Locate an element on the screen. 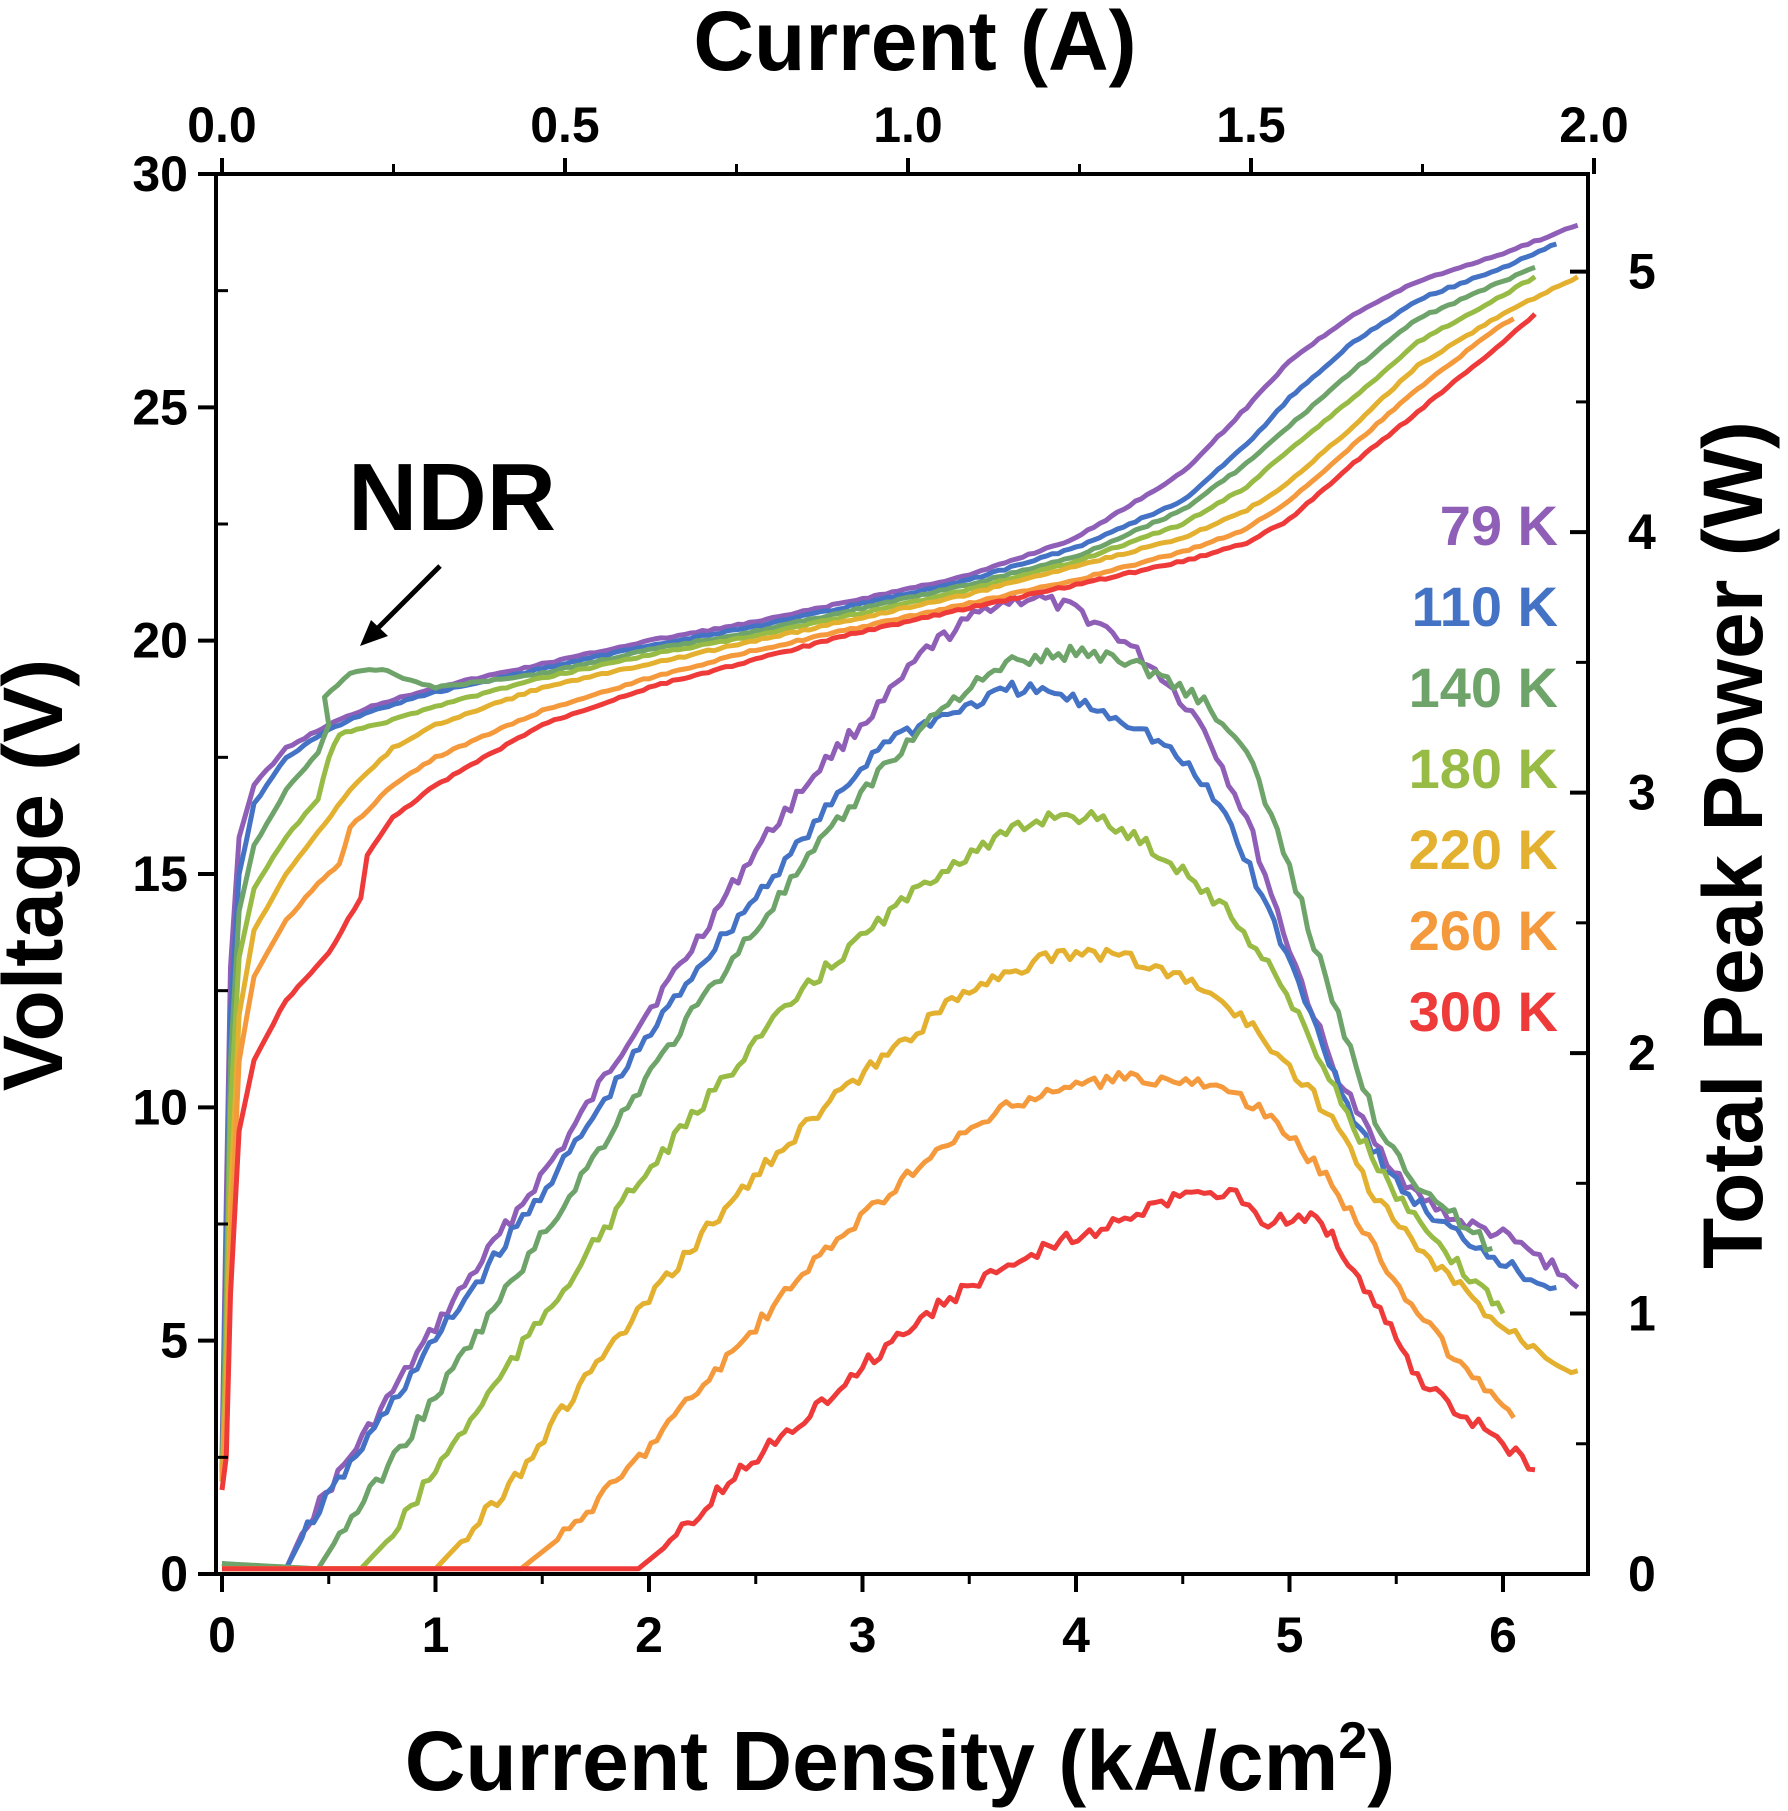  y-tick-label: 5 is located at coordinates (174, 1341).